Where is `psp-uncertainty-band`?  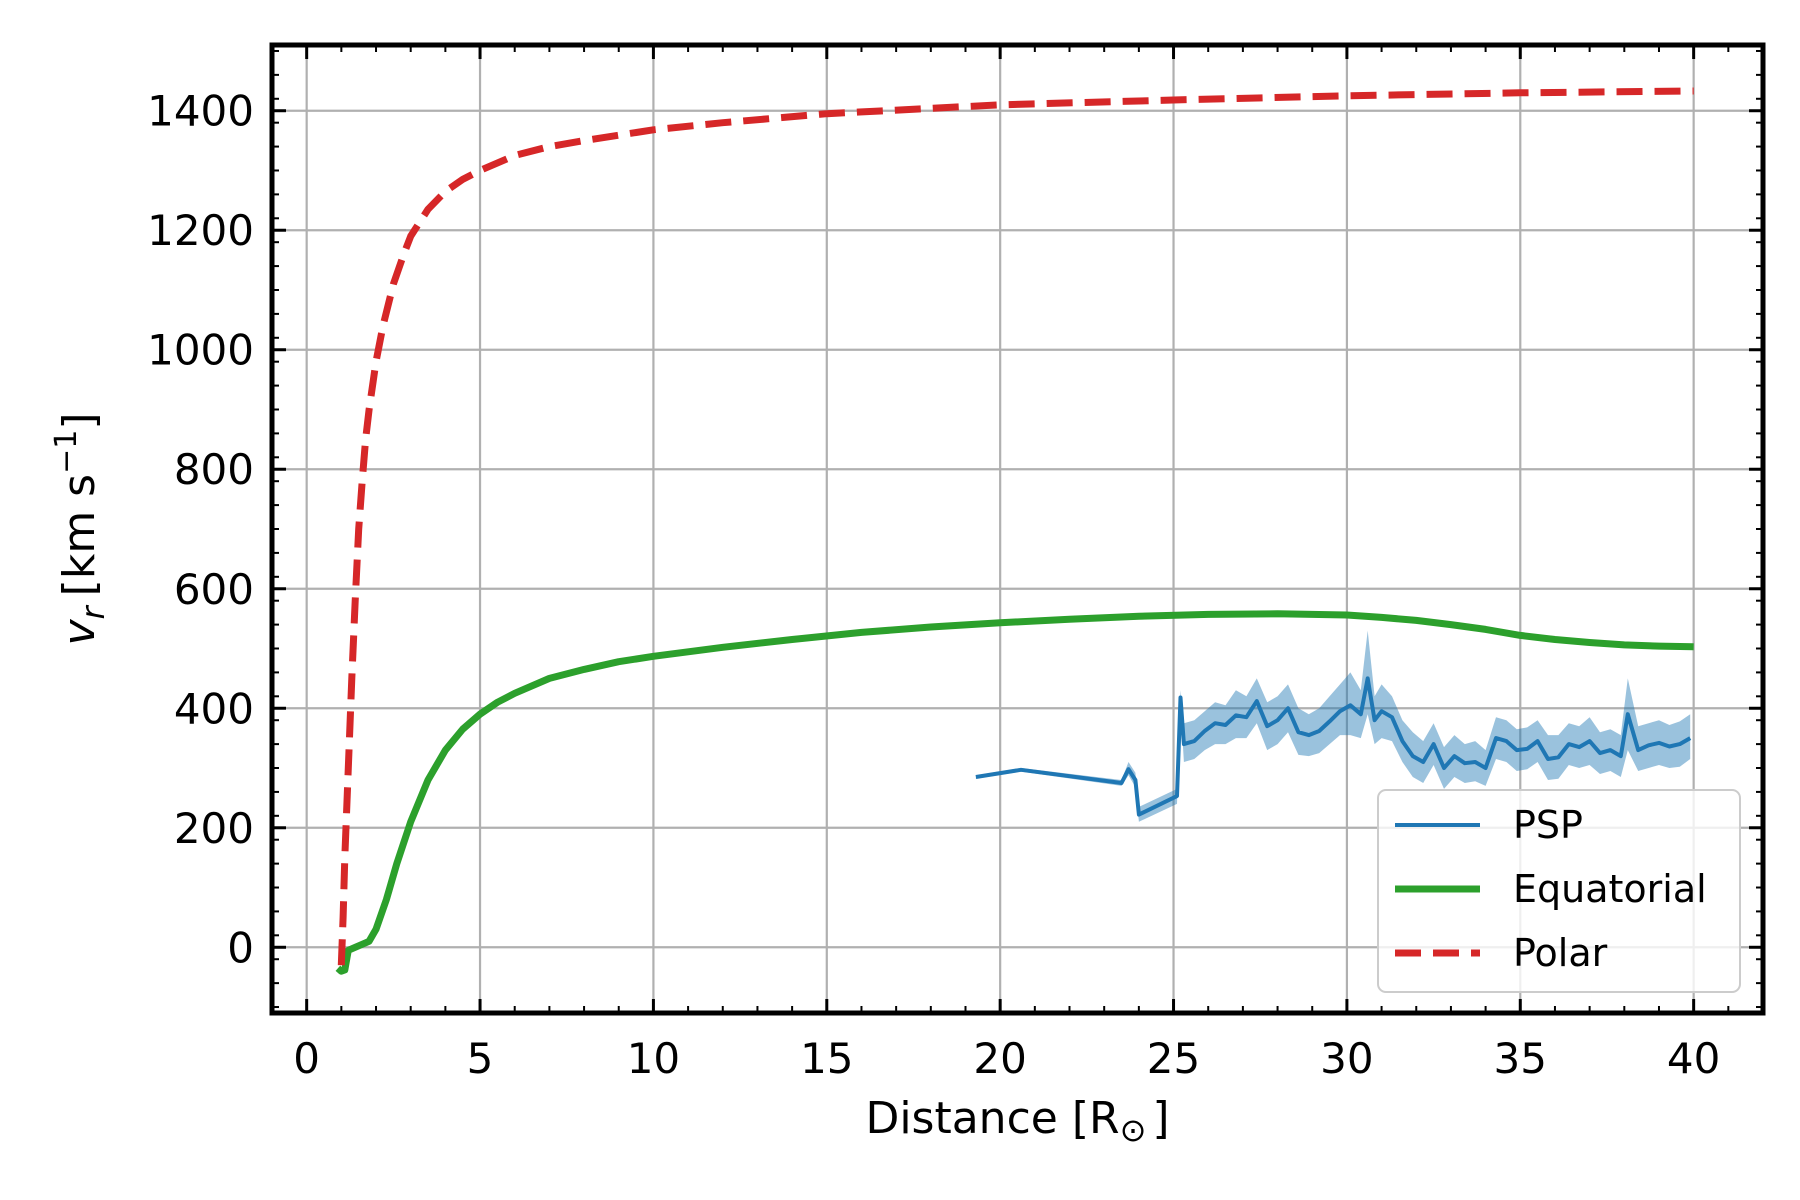
psp-uncertainty-band is located at coordinates (1333, 726).